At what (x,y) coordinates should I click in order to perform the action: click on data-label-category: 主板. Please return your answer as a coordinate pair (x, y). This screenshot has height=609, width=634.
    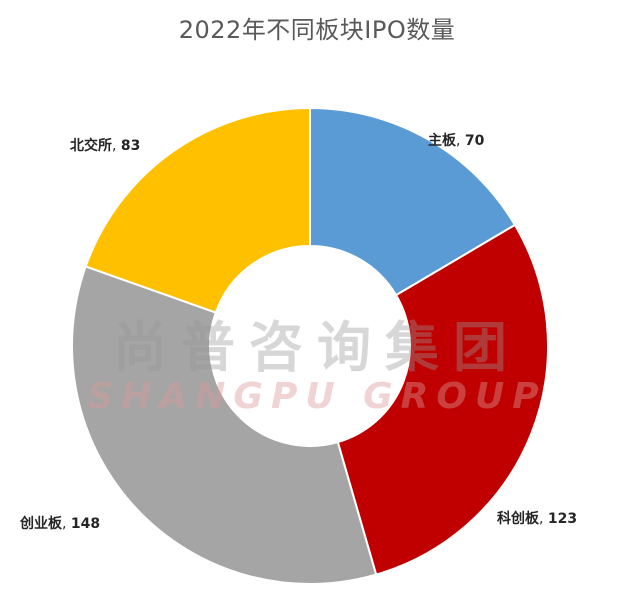
    Looking at the image, I should click on (442, 140).